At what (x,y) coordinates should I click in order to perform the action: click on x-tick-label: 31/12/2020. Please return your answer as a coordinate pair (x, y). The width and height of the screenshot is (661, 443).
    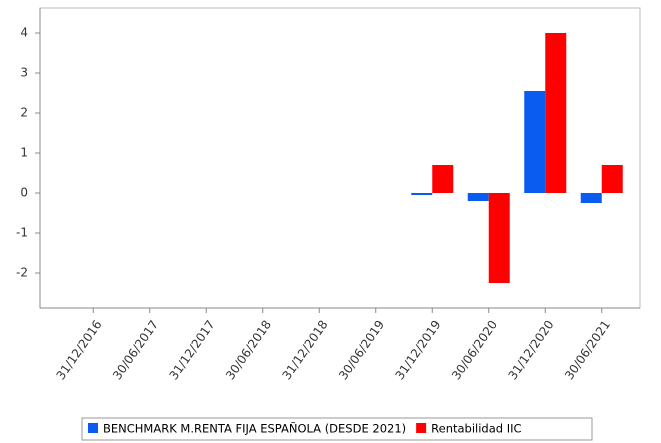
    Looking at the image, I should click on (530, 350).